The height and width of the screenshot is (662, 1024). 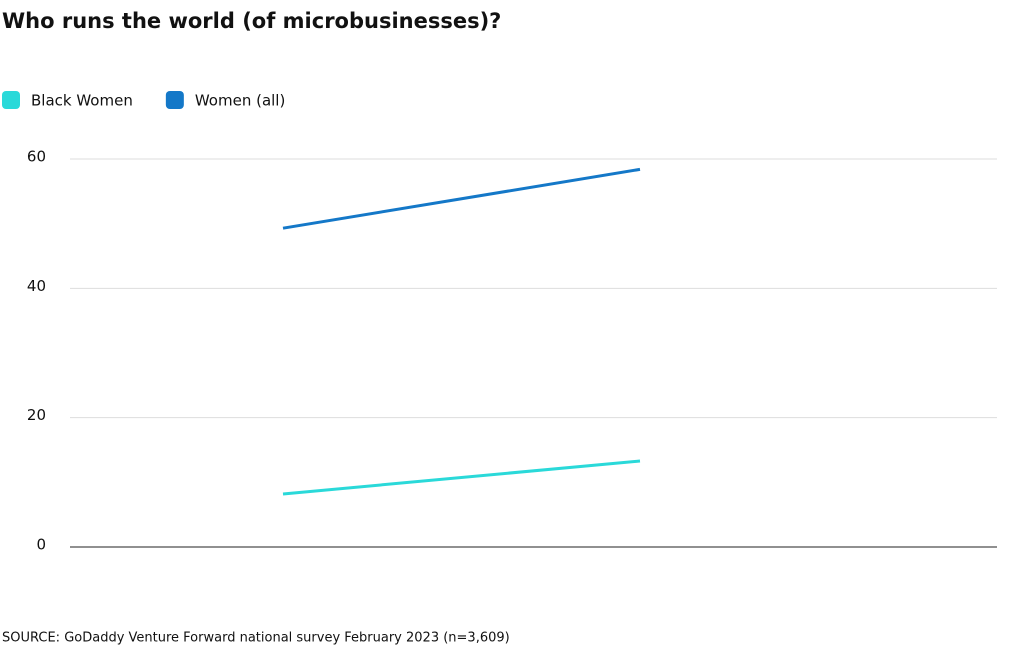 I want to click on y-tick-label: 40, so click(x=36, y=286).